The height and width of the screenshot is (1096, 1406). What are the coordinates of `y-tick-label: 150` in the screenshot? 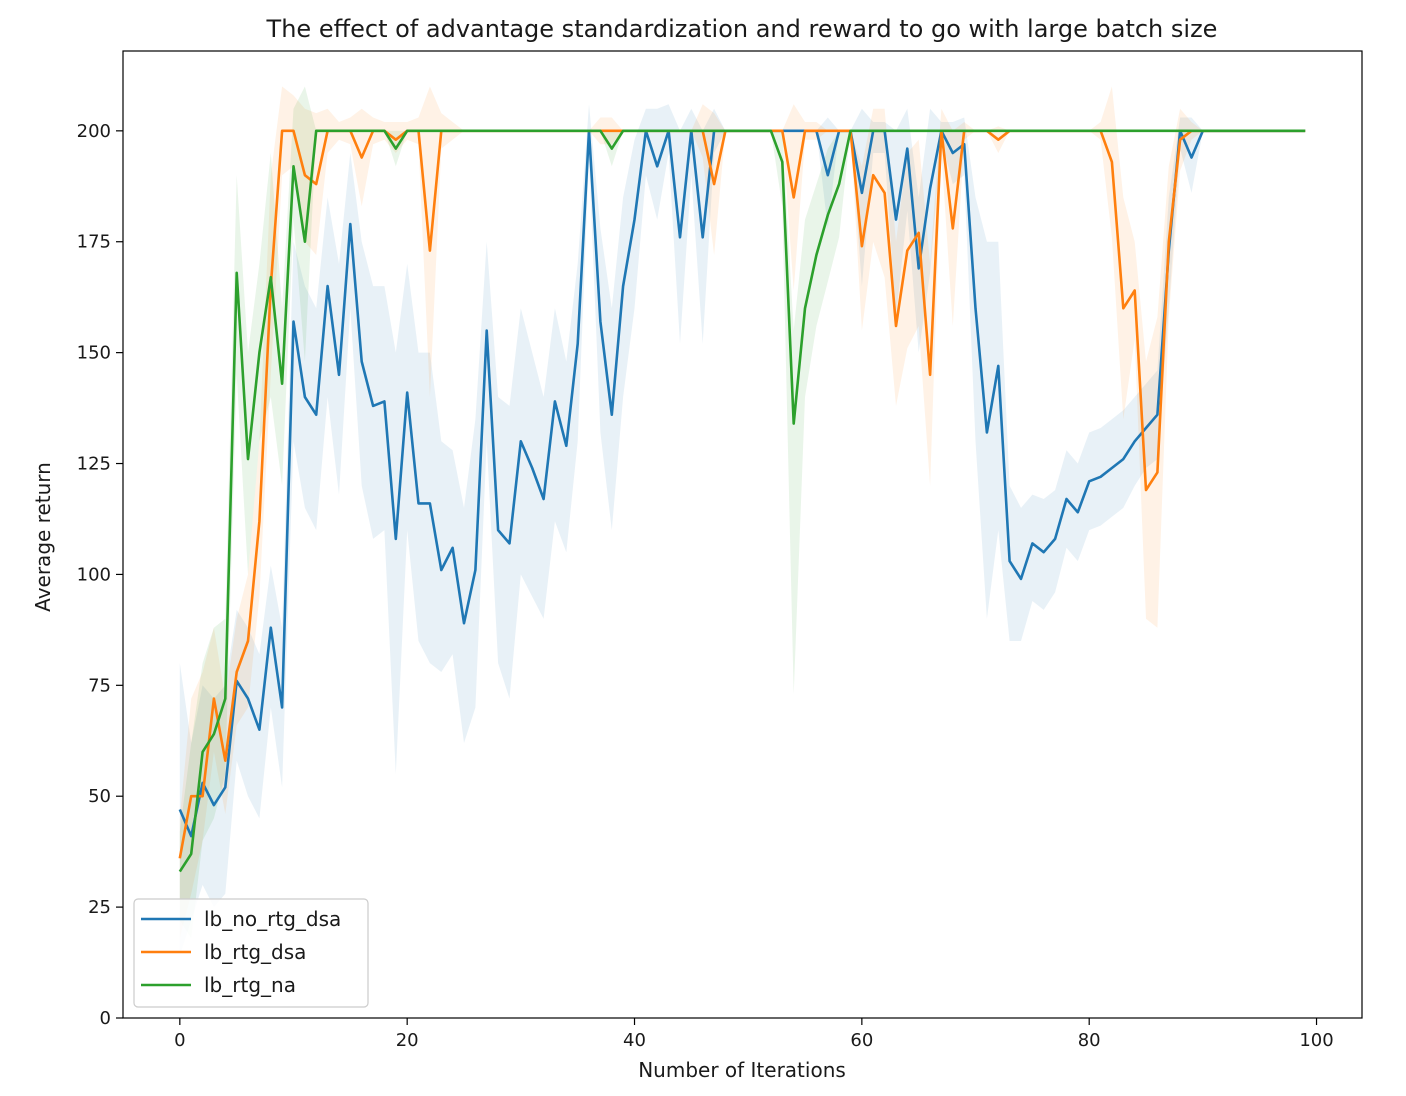 It's located at (94, 353).